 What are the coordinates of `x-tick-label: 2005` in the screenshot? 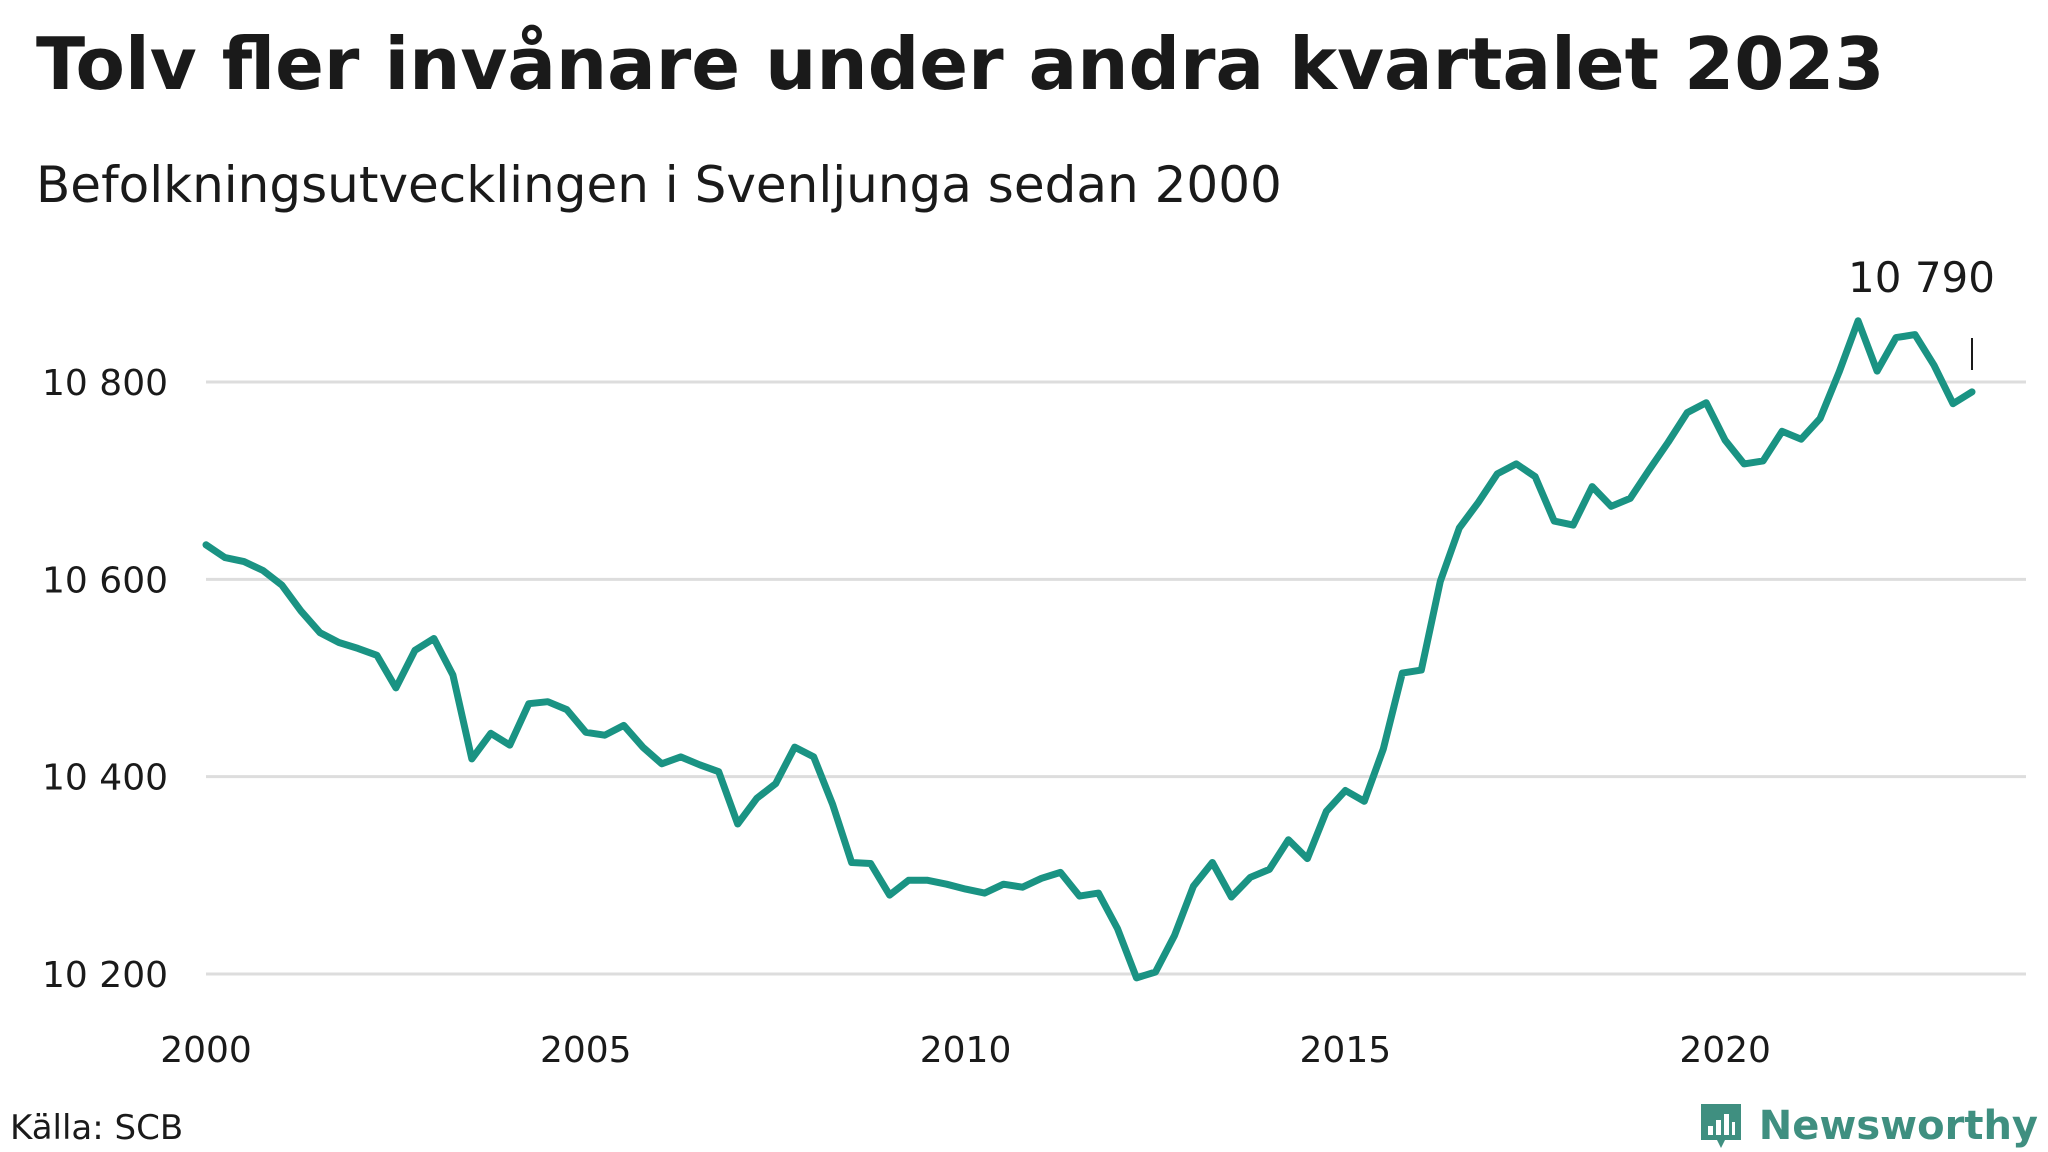 It's located at (586, 1050).